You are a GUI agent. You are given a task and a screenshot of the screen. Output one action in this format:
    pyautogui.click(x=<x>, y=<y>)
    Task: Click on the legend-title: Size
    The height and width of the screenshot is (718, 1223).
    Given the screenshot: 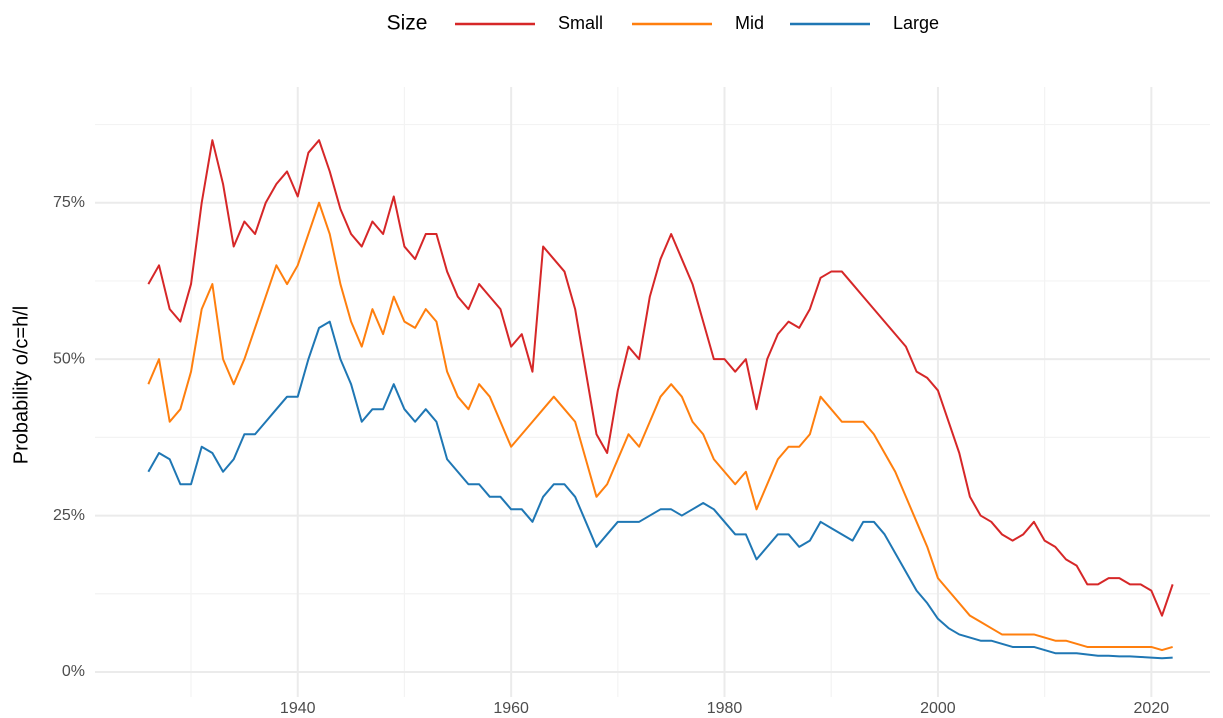 What is the action you would take?
    pyautogui.click(x=407, y=23)
    